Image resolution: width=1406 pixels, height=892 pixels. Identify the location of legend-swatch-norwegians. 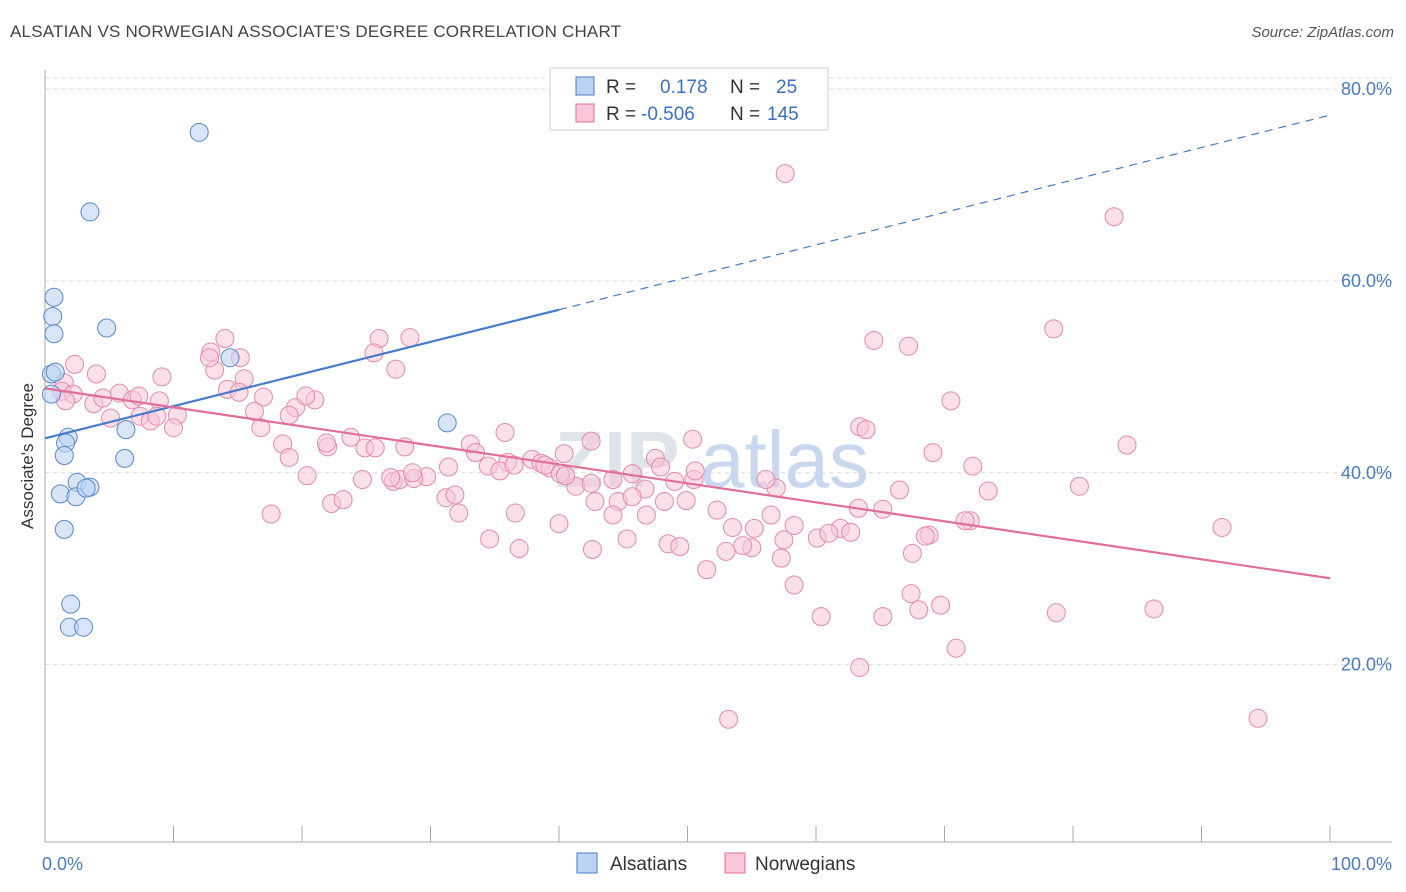
(585, 113).